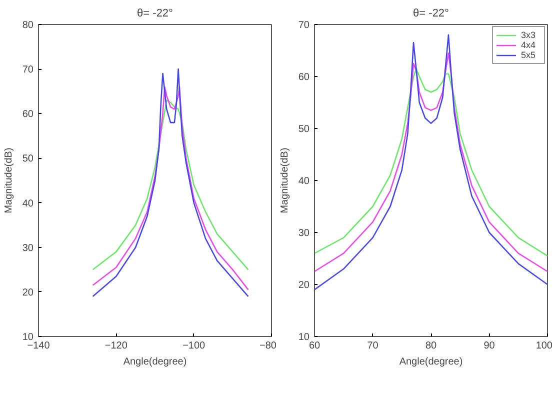  I want to click on x-tick-label: 100, so click(544, 346).